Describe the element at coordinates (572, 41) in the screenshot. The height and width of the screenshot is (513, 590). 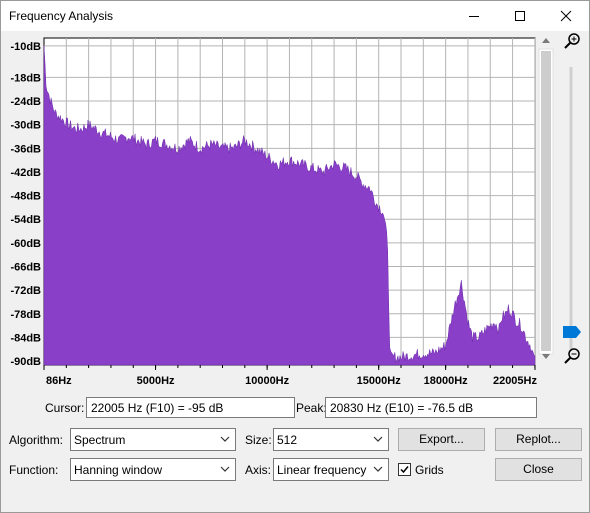
I see `zoom-in-icon` at that location.